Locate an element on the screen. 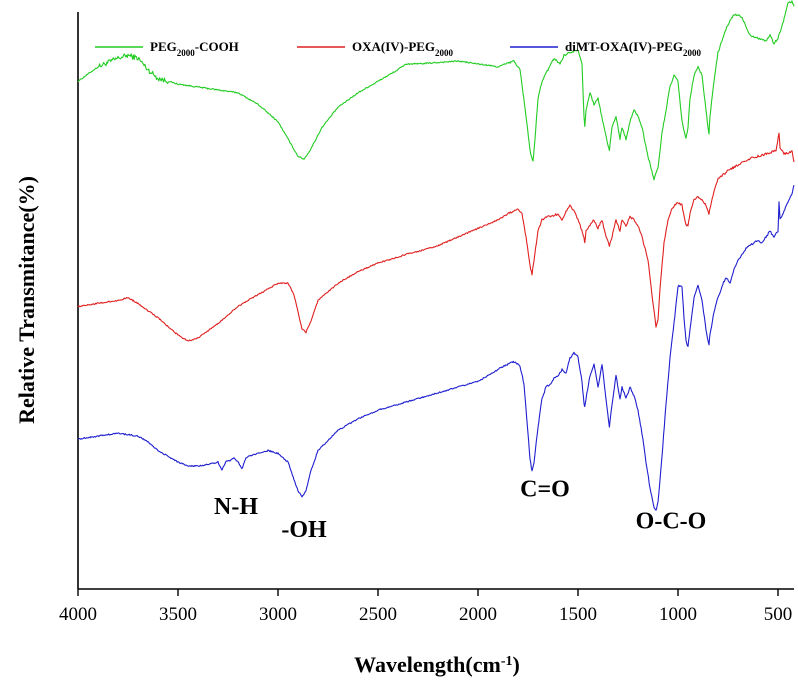  x-tick-label-2500: 2500 is located at coordinates (378, 614).